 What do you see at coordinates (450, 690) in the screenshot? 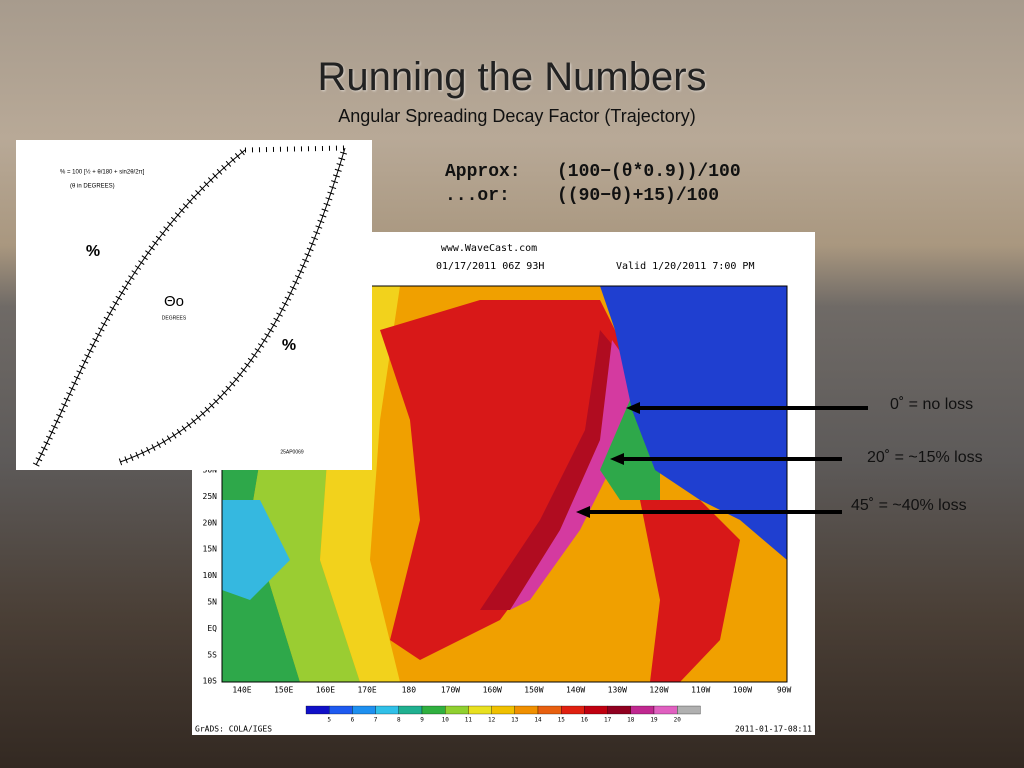
I see `x-label: 170W` at bounding box center [450, 690].